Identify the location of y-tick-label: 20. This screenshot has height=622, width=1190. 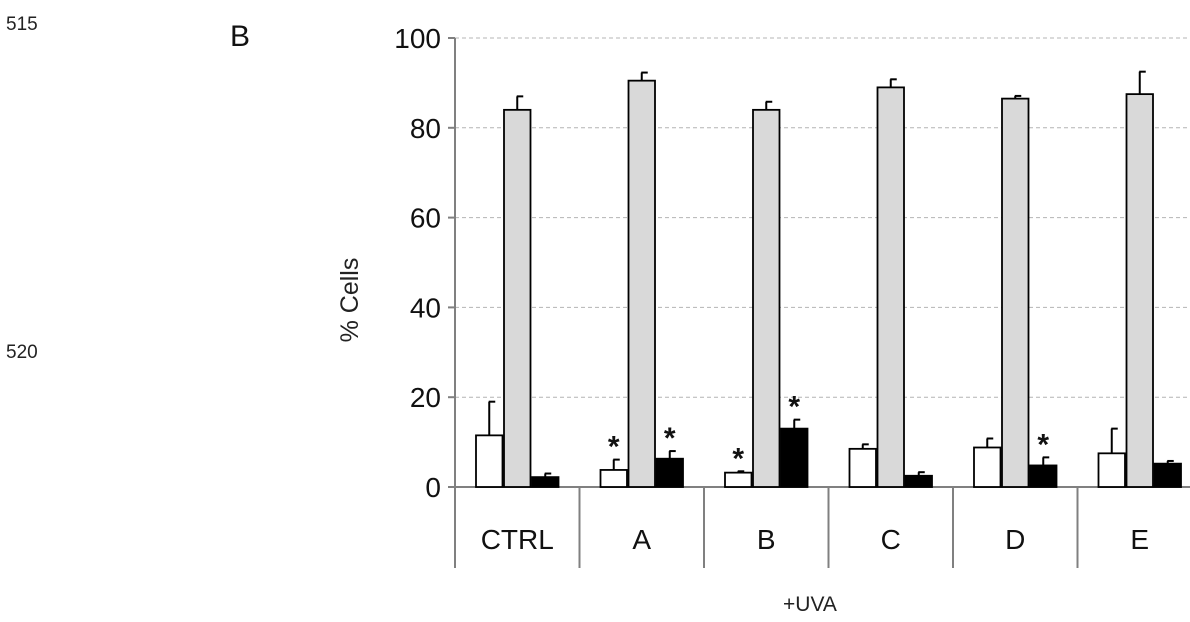
(425, 397).